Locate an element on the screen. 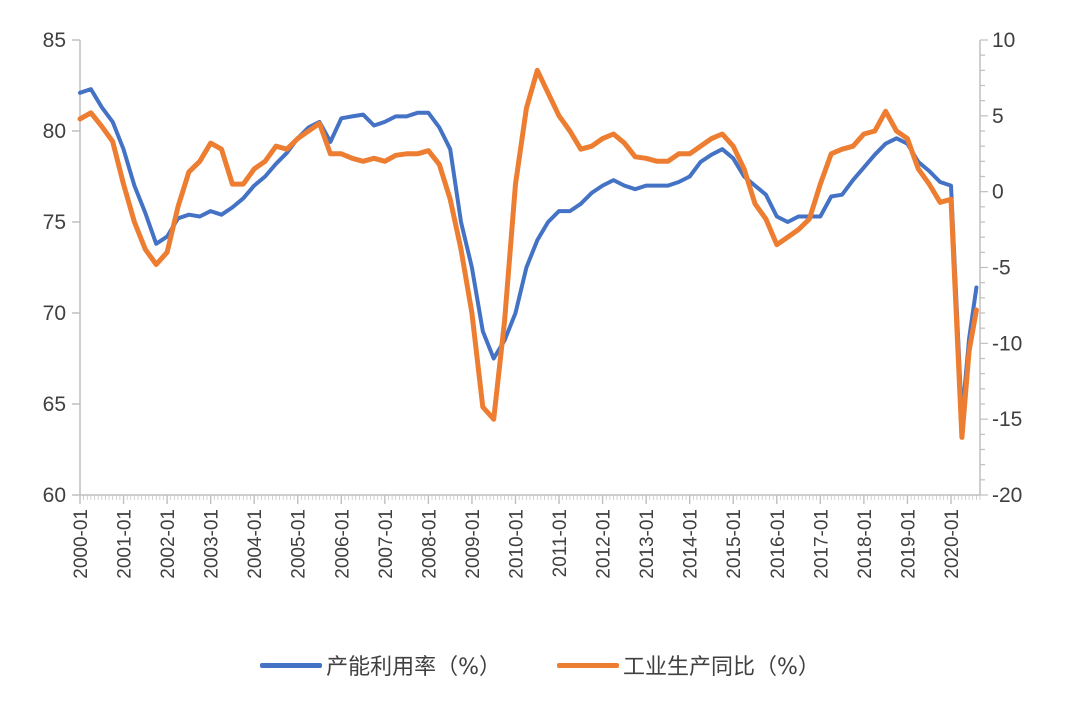 Image resolution: width=1080 pixels, height=717 pixels. legend-item-capacity: 产能利用率（%） is located at coordinates (380, 665).